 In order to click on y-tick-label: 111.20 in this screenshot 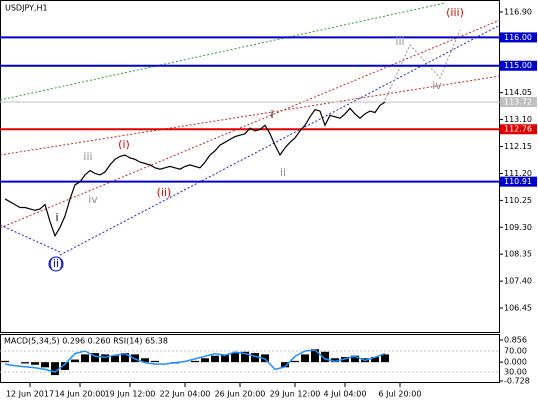, I will do `click(518, 173)`.